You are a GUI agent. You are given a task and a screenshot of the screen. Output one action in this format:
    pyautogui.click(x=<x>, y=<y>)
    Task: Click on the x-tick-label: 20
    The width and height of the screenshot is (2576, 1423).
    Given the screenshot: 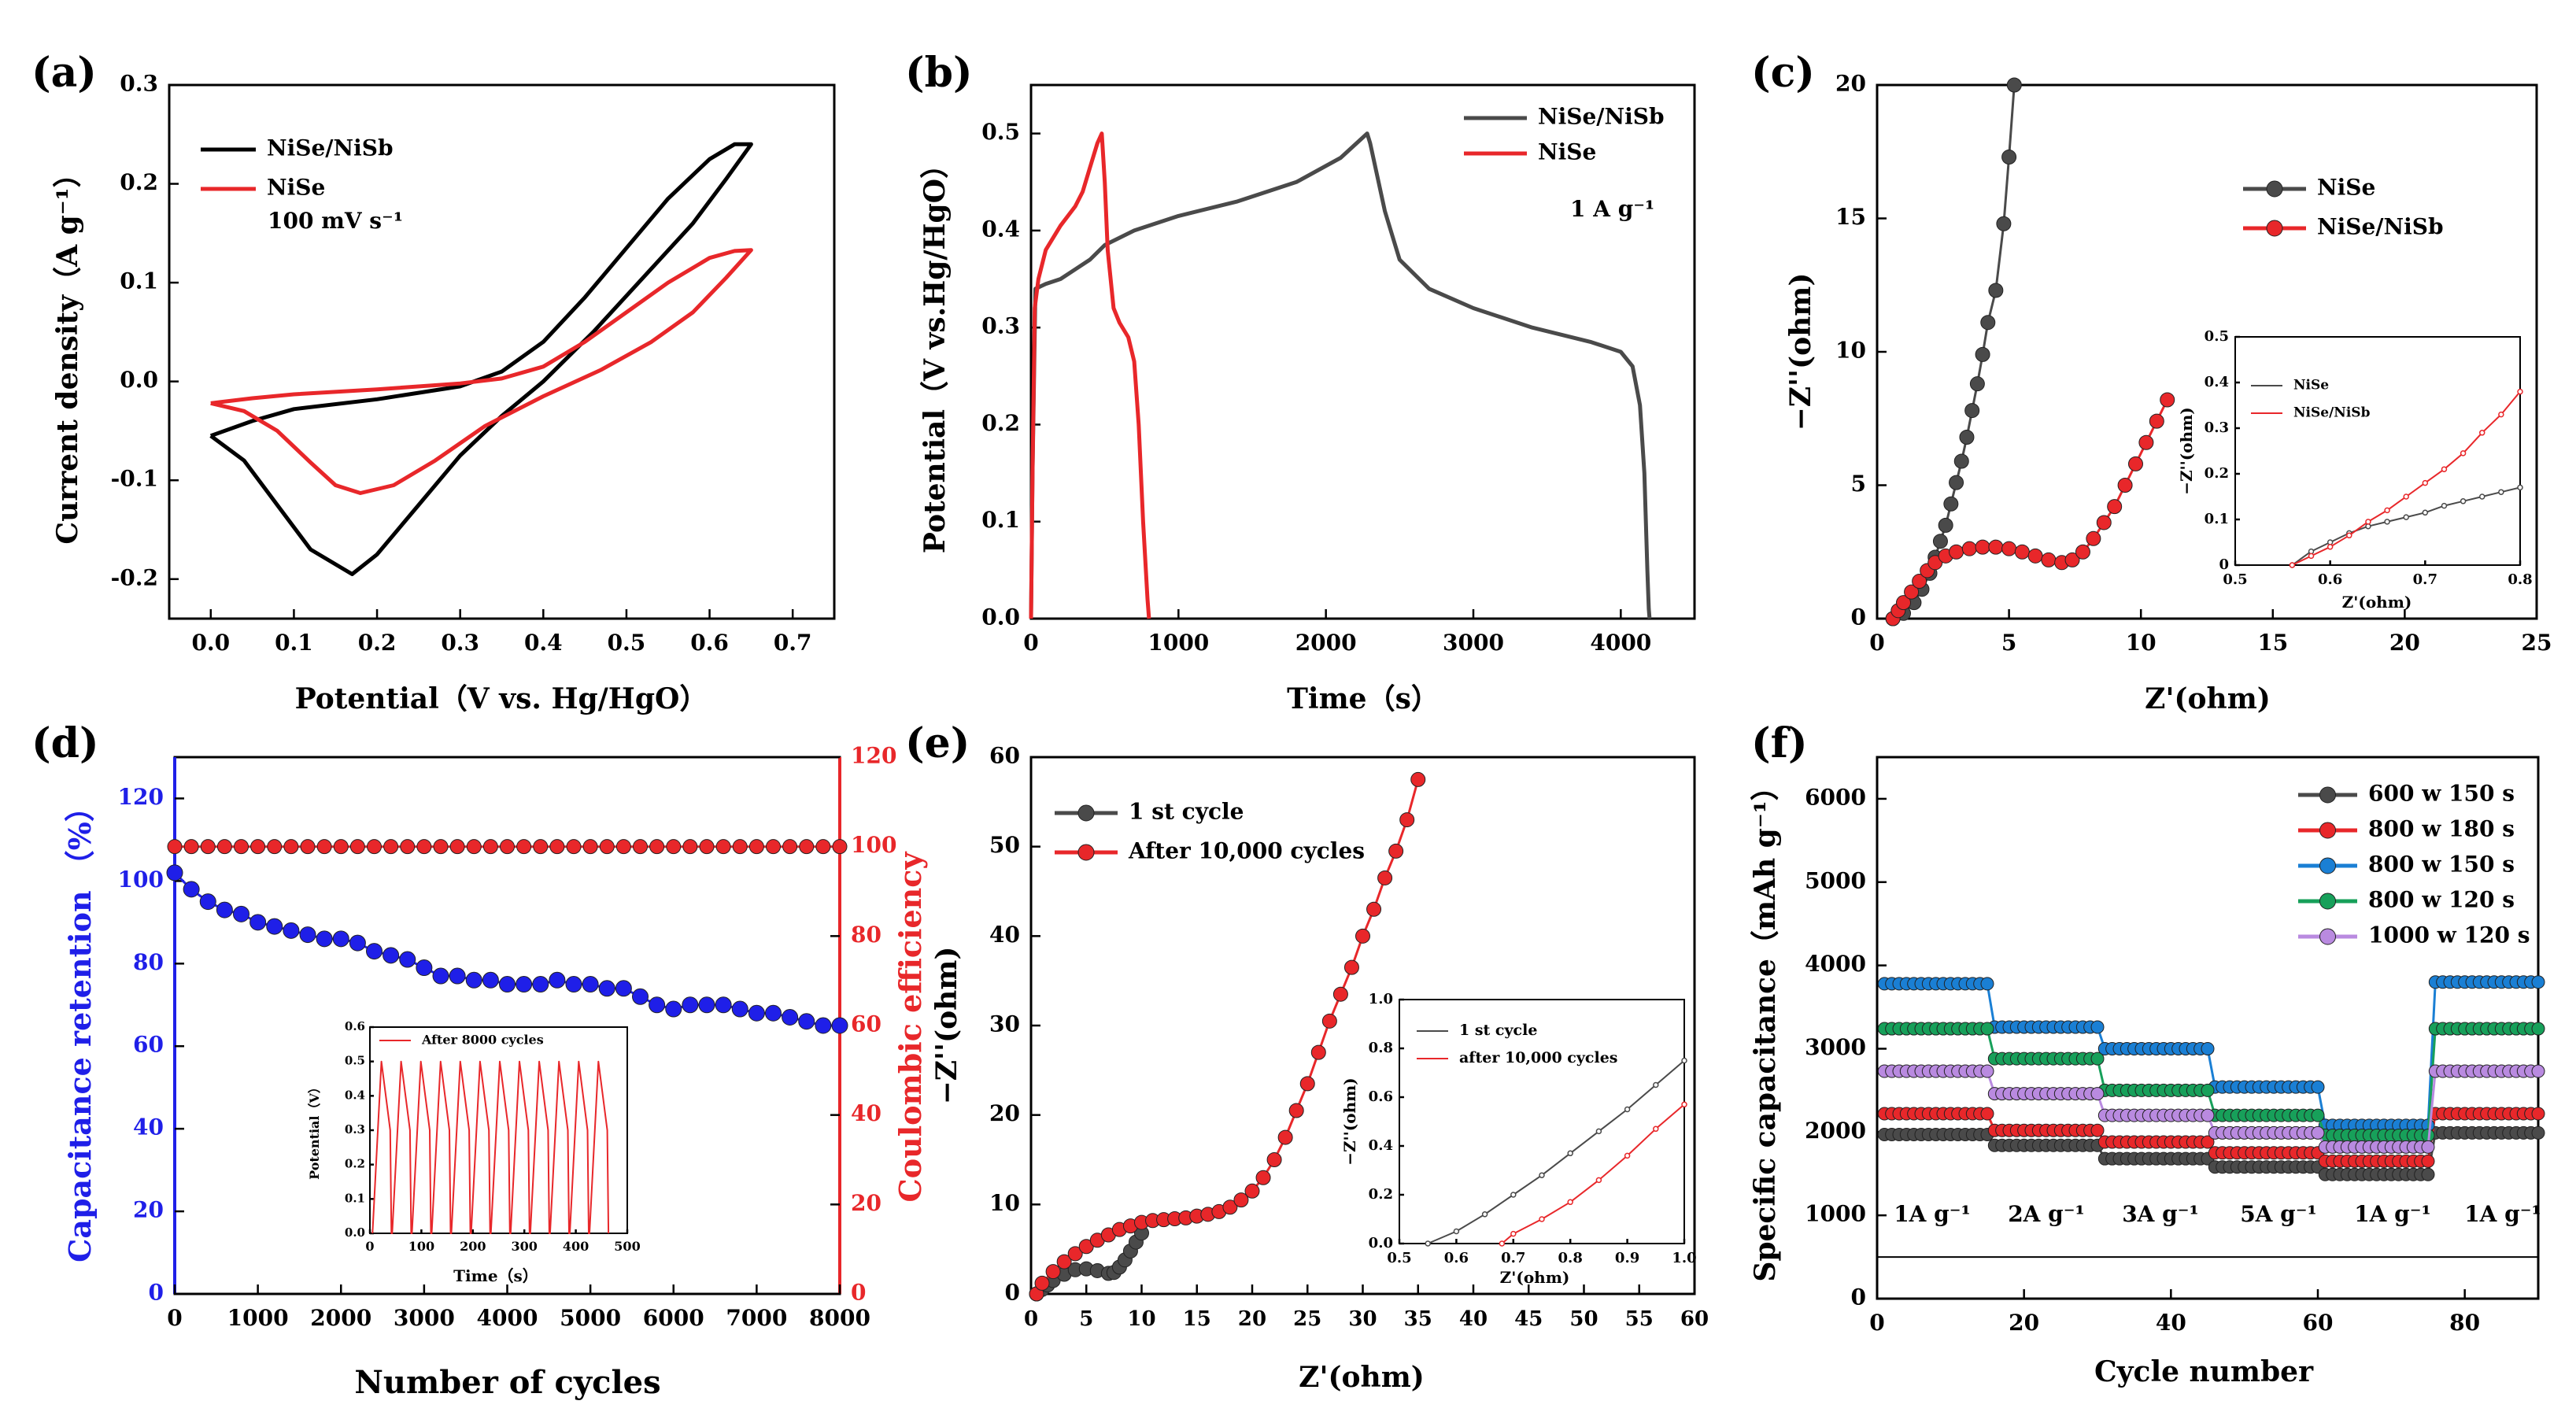 What is the action you would take?
    pyautogui.click(x=2024, y=1323)
    